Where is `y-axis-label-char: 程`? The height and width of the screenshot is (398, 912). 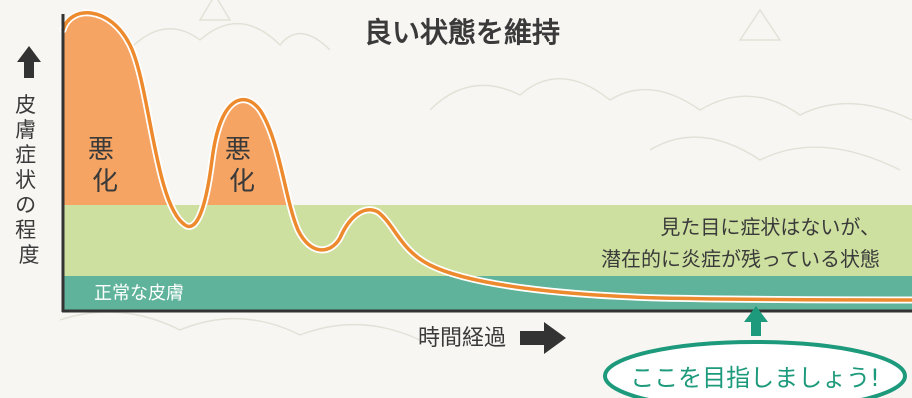 y-axis-label-char: 程 is located at coordinates (25, 230).